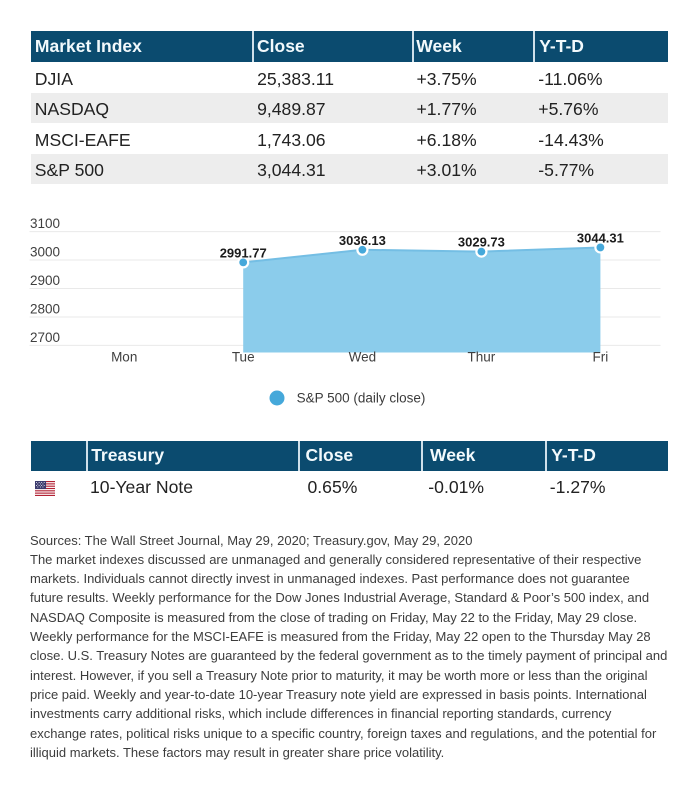 The height and width of the screenshot is (791, 700). Describe the element at coordinates (482, 357) in the screenshot. I see `svg-text: Thur` at that location.